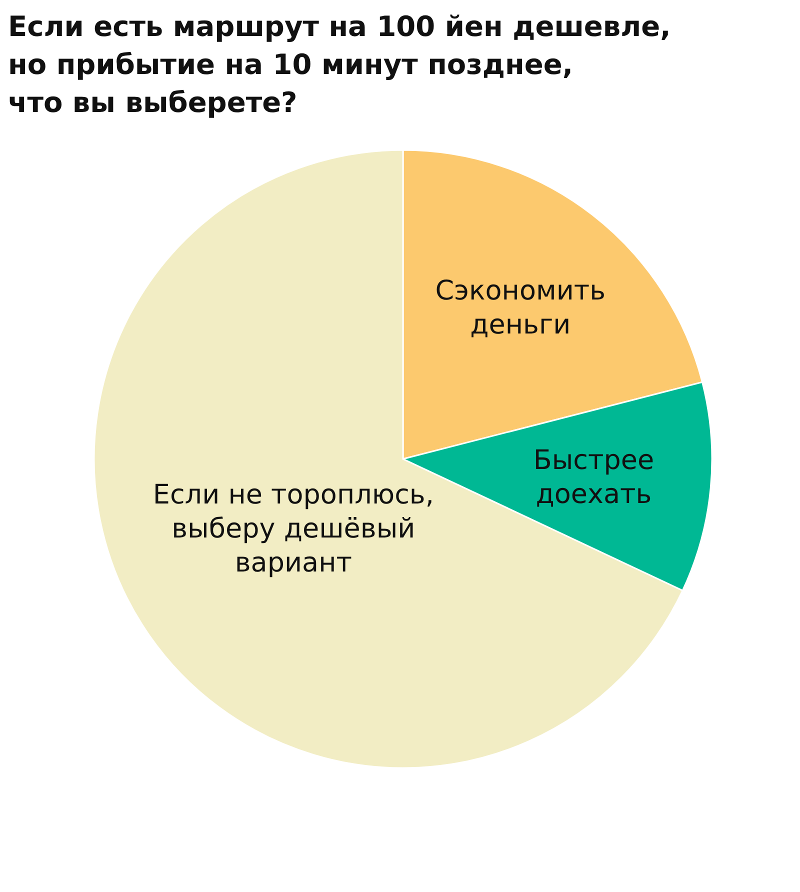 The image size is (800, 892). What do you see at coordinates (593, 477) in the screenshot?
I see `slice-label: Быстрее доехать` at bounding box center [593, 477].